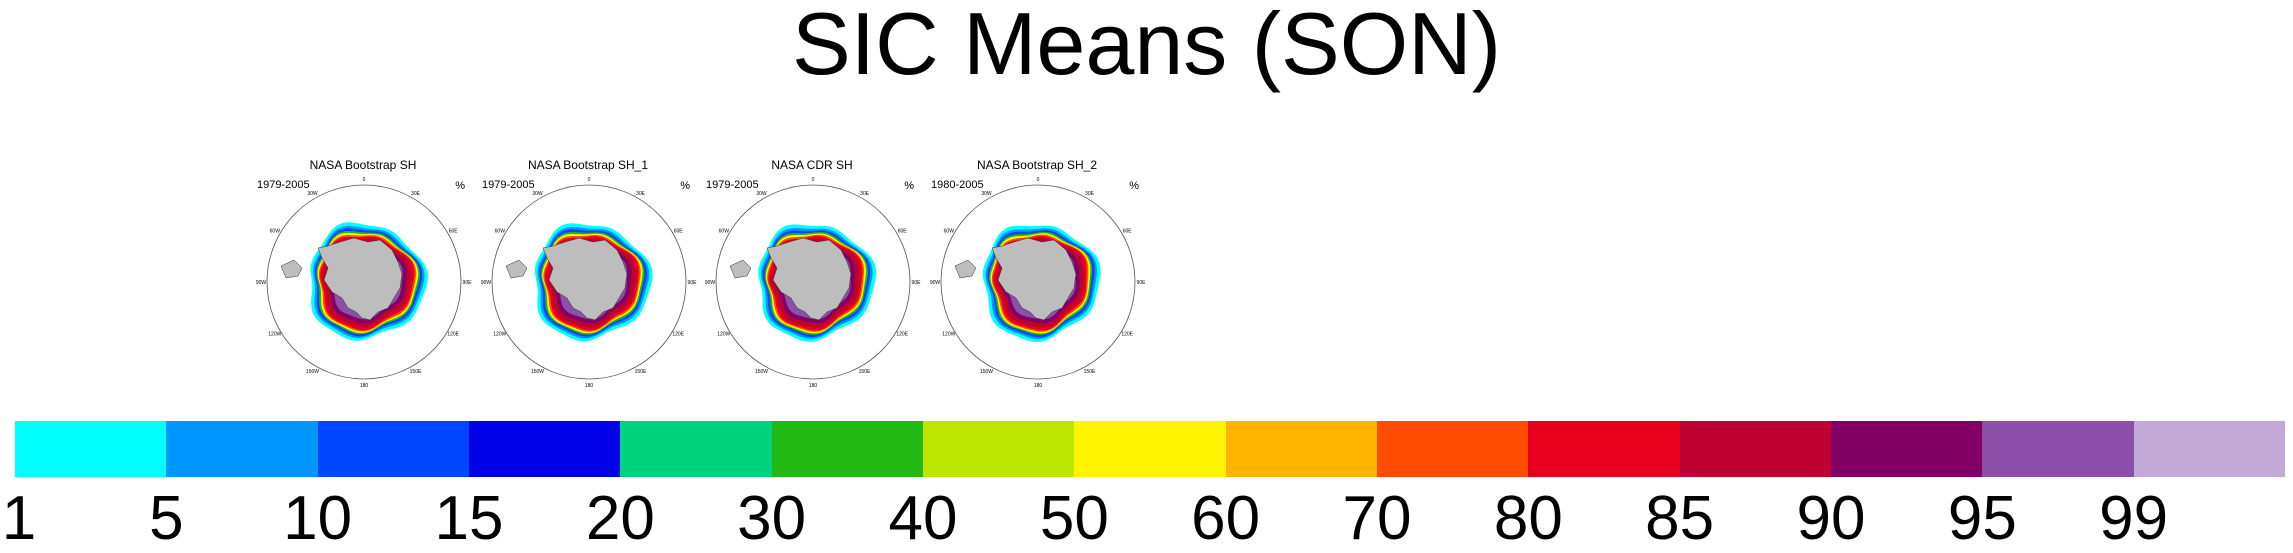  Describe the element at coordinates (620, 518) in the screenshot. I see `colorbar-label: 20` at that location.